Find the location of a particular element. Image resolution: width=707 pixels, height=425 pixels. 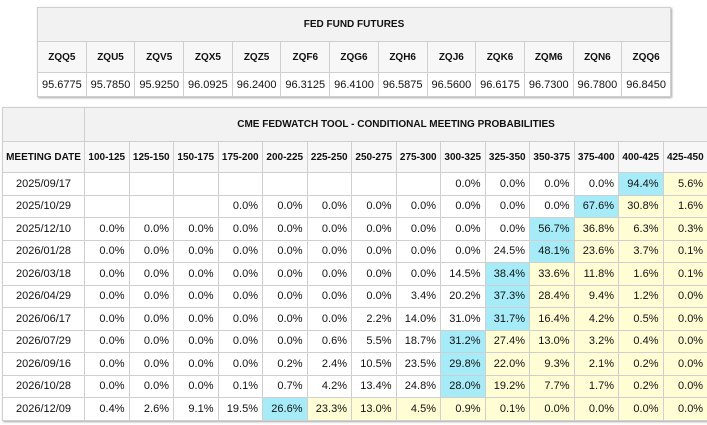

probability-cell: 48.1% is located at coordinates (552, 251).